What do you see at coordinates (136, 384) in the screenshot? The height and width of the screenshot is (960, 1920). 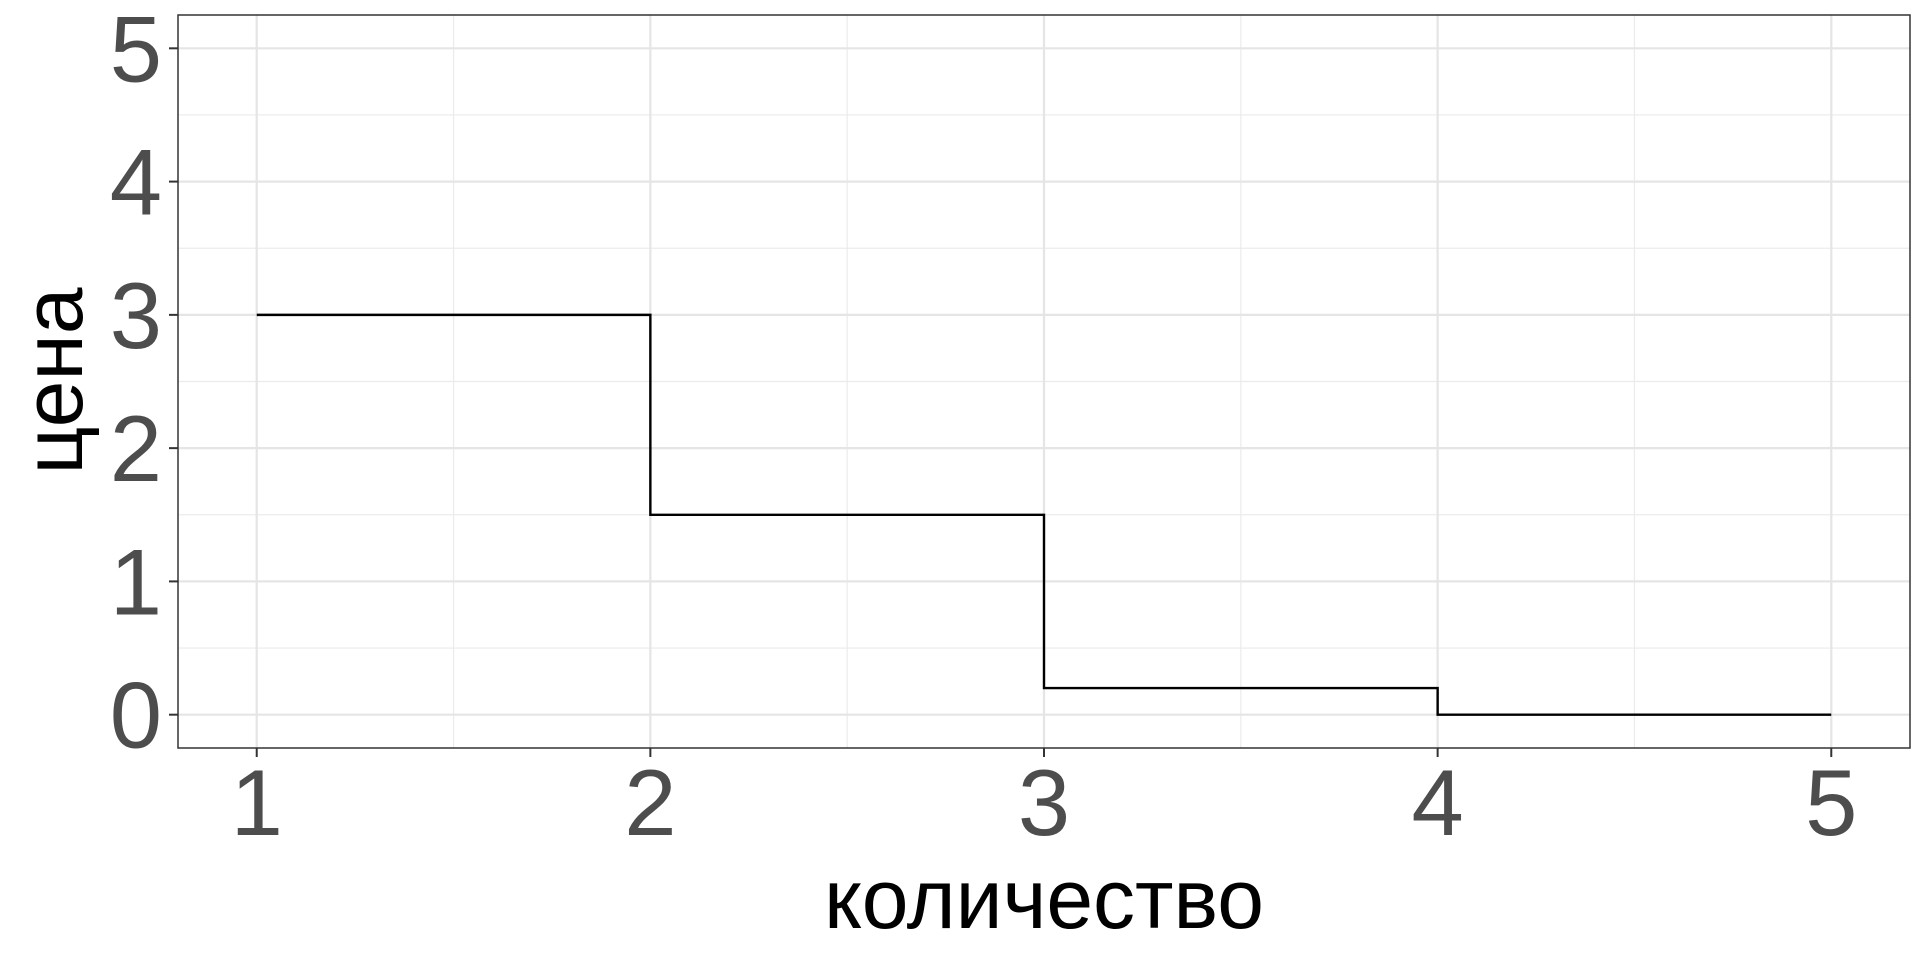 I see `y-axis-tick-labels: 0 1 2 3 4 5` at bounding box center [136, 384].